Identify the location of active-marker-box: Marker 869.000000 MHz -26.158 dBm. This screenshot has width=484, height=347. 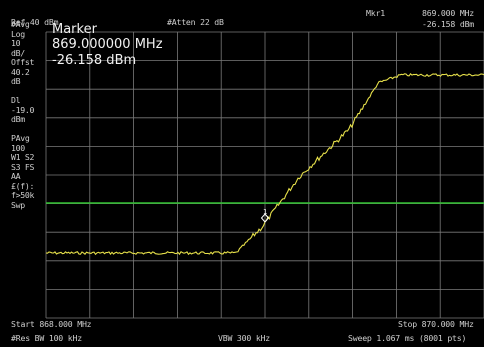
(107, 45).